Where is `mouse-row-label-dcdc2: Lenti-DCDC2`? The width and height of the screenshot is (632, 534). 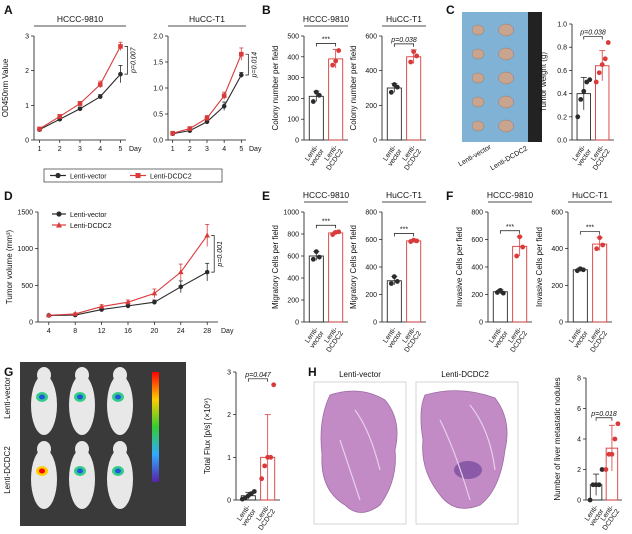 mouse-row-label-dcdc2: Lenti-DCDC2 is located at coordinates (7, 470).